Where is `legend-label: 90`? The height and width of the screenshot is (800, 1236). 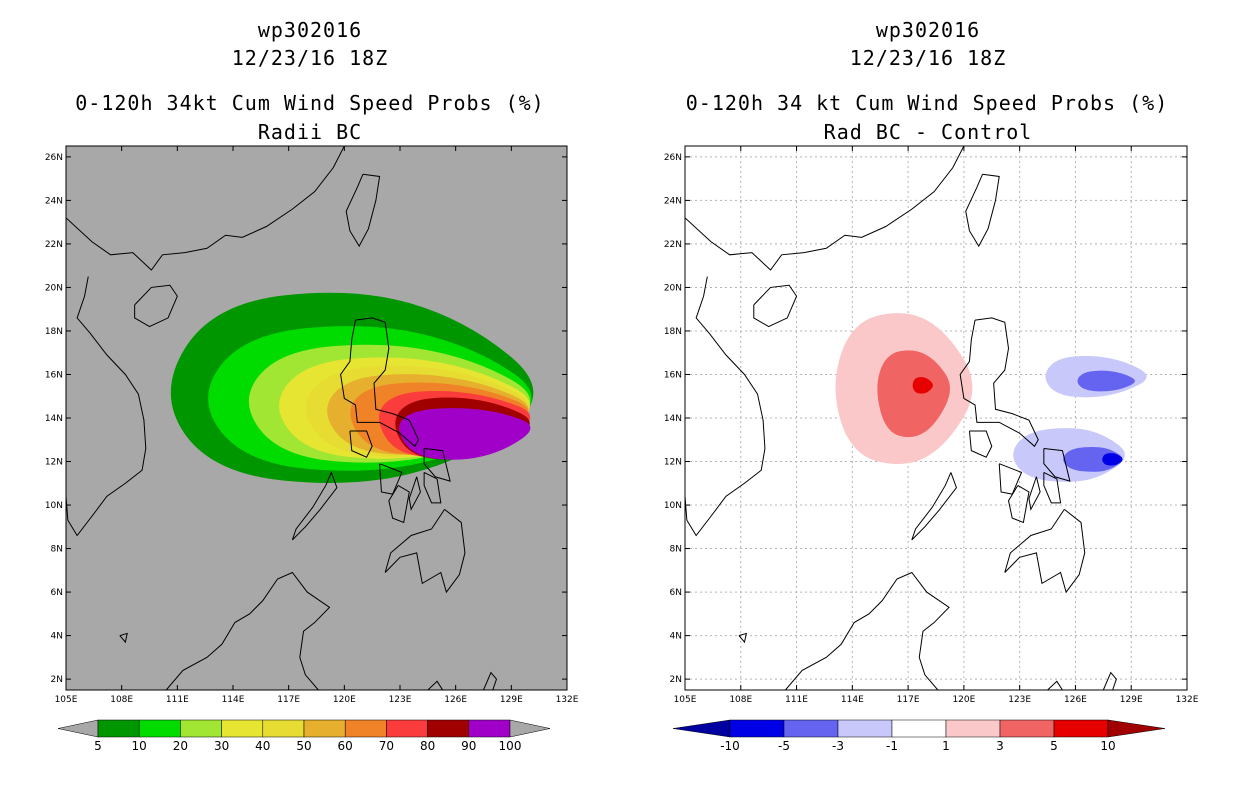
legend-label: 90 is located at coordinates (468, 746).